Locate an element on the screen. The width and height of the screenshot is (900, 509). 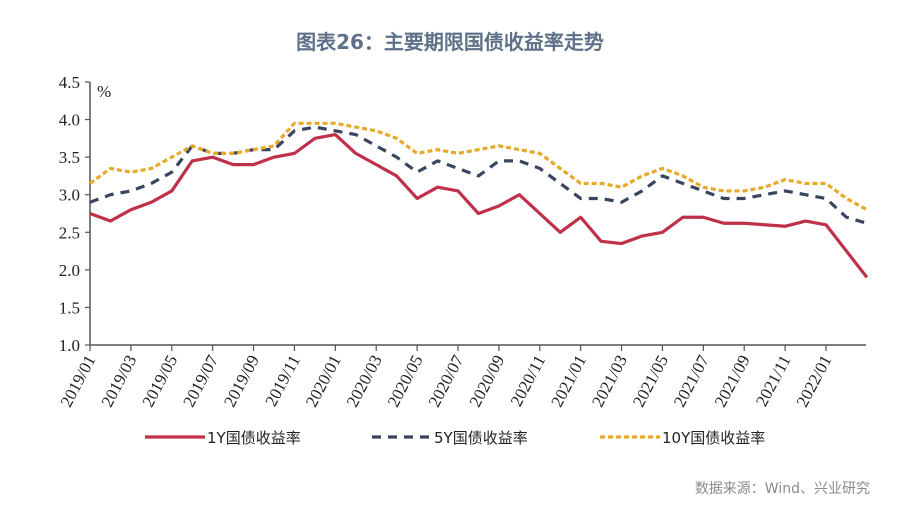
y-tick-label: 2.5 is located at coordinates (69, 232).